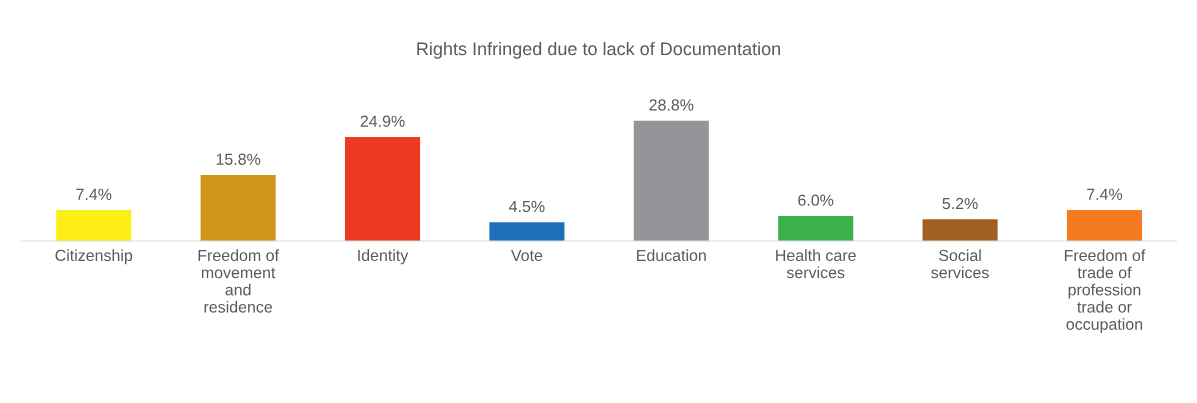  What do you see at coordinates (526, 255) in the screenshot?
I see `x-tick-label: Vote` at bounding box center [526, 255].